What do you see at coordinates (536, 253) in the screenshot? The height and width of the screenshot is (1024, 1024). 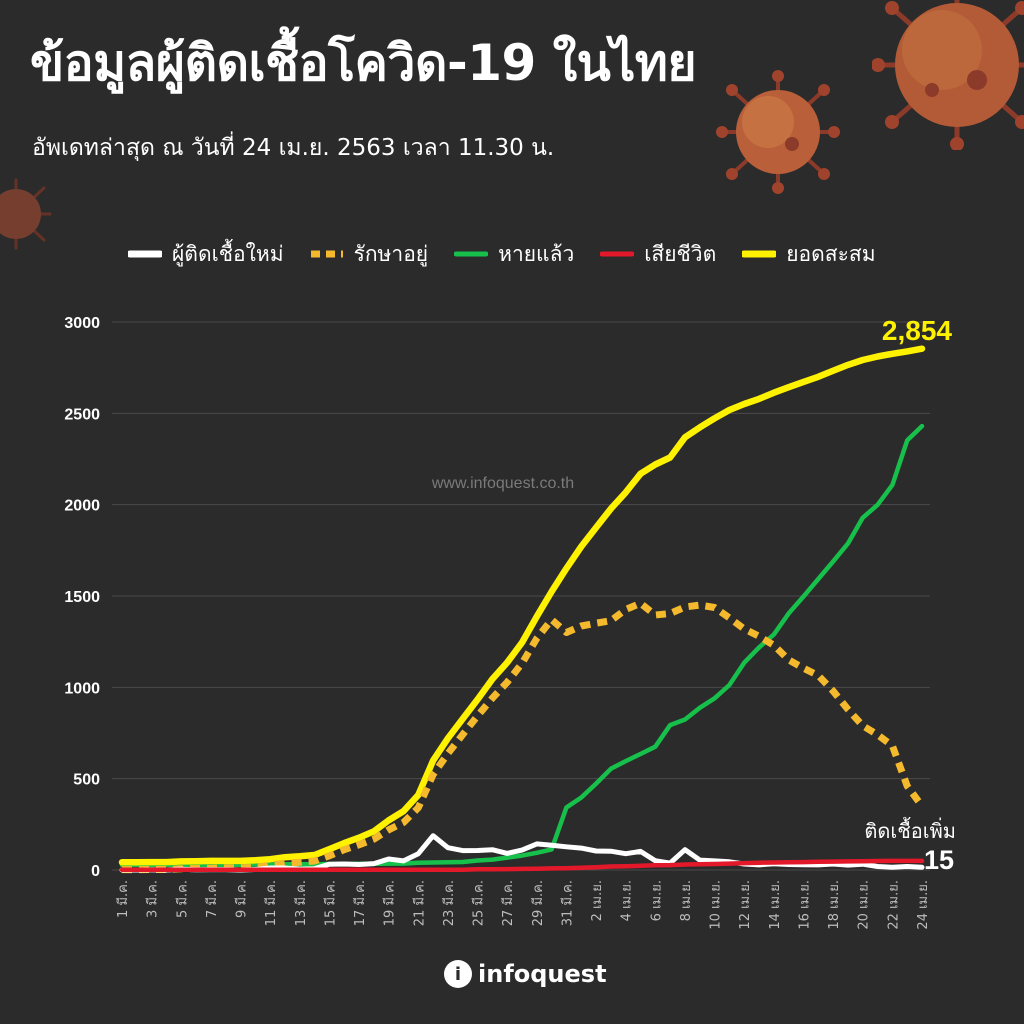 I see `legend-label-recovered: หายแล้ว` at bounding box center [536, 253].